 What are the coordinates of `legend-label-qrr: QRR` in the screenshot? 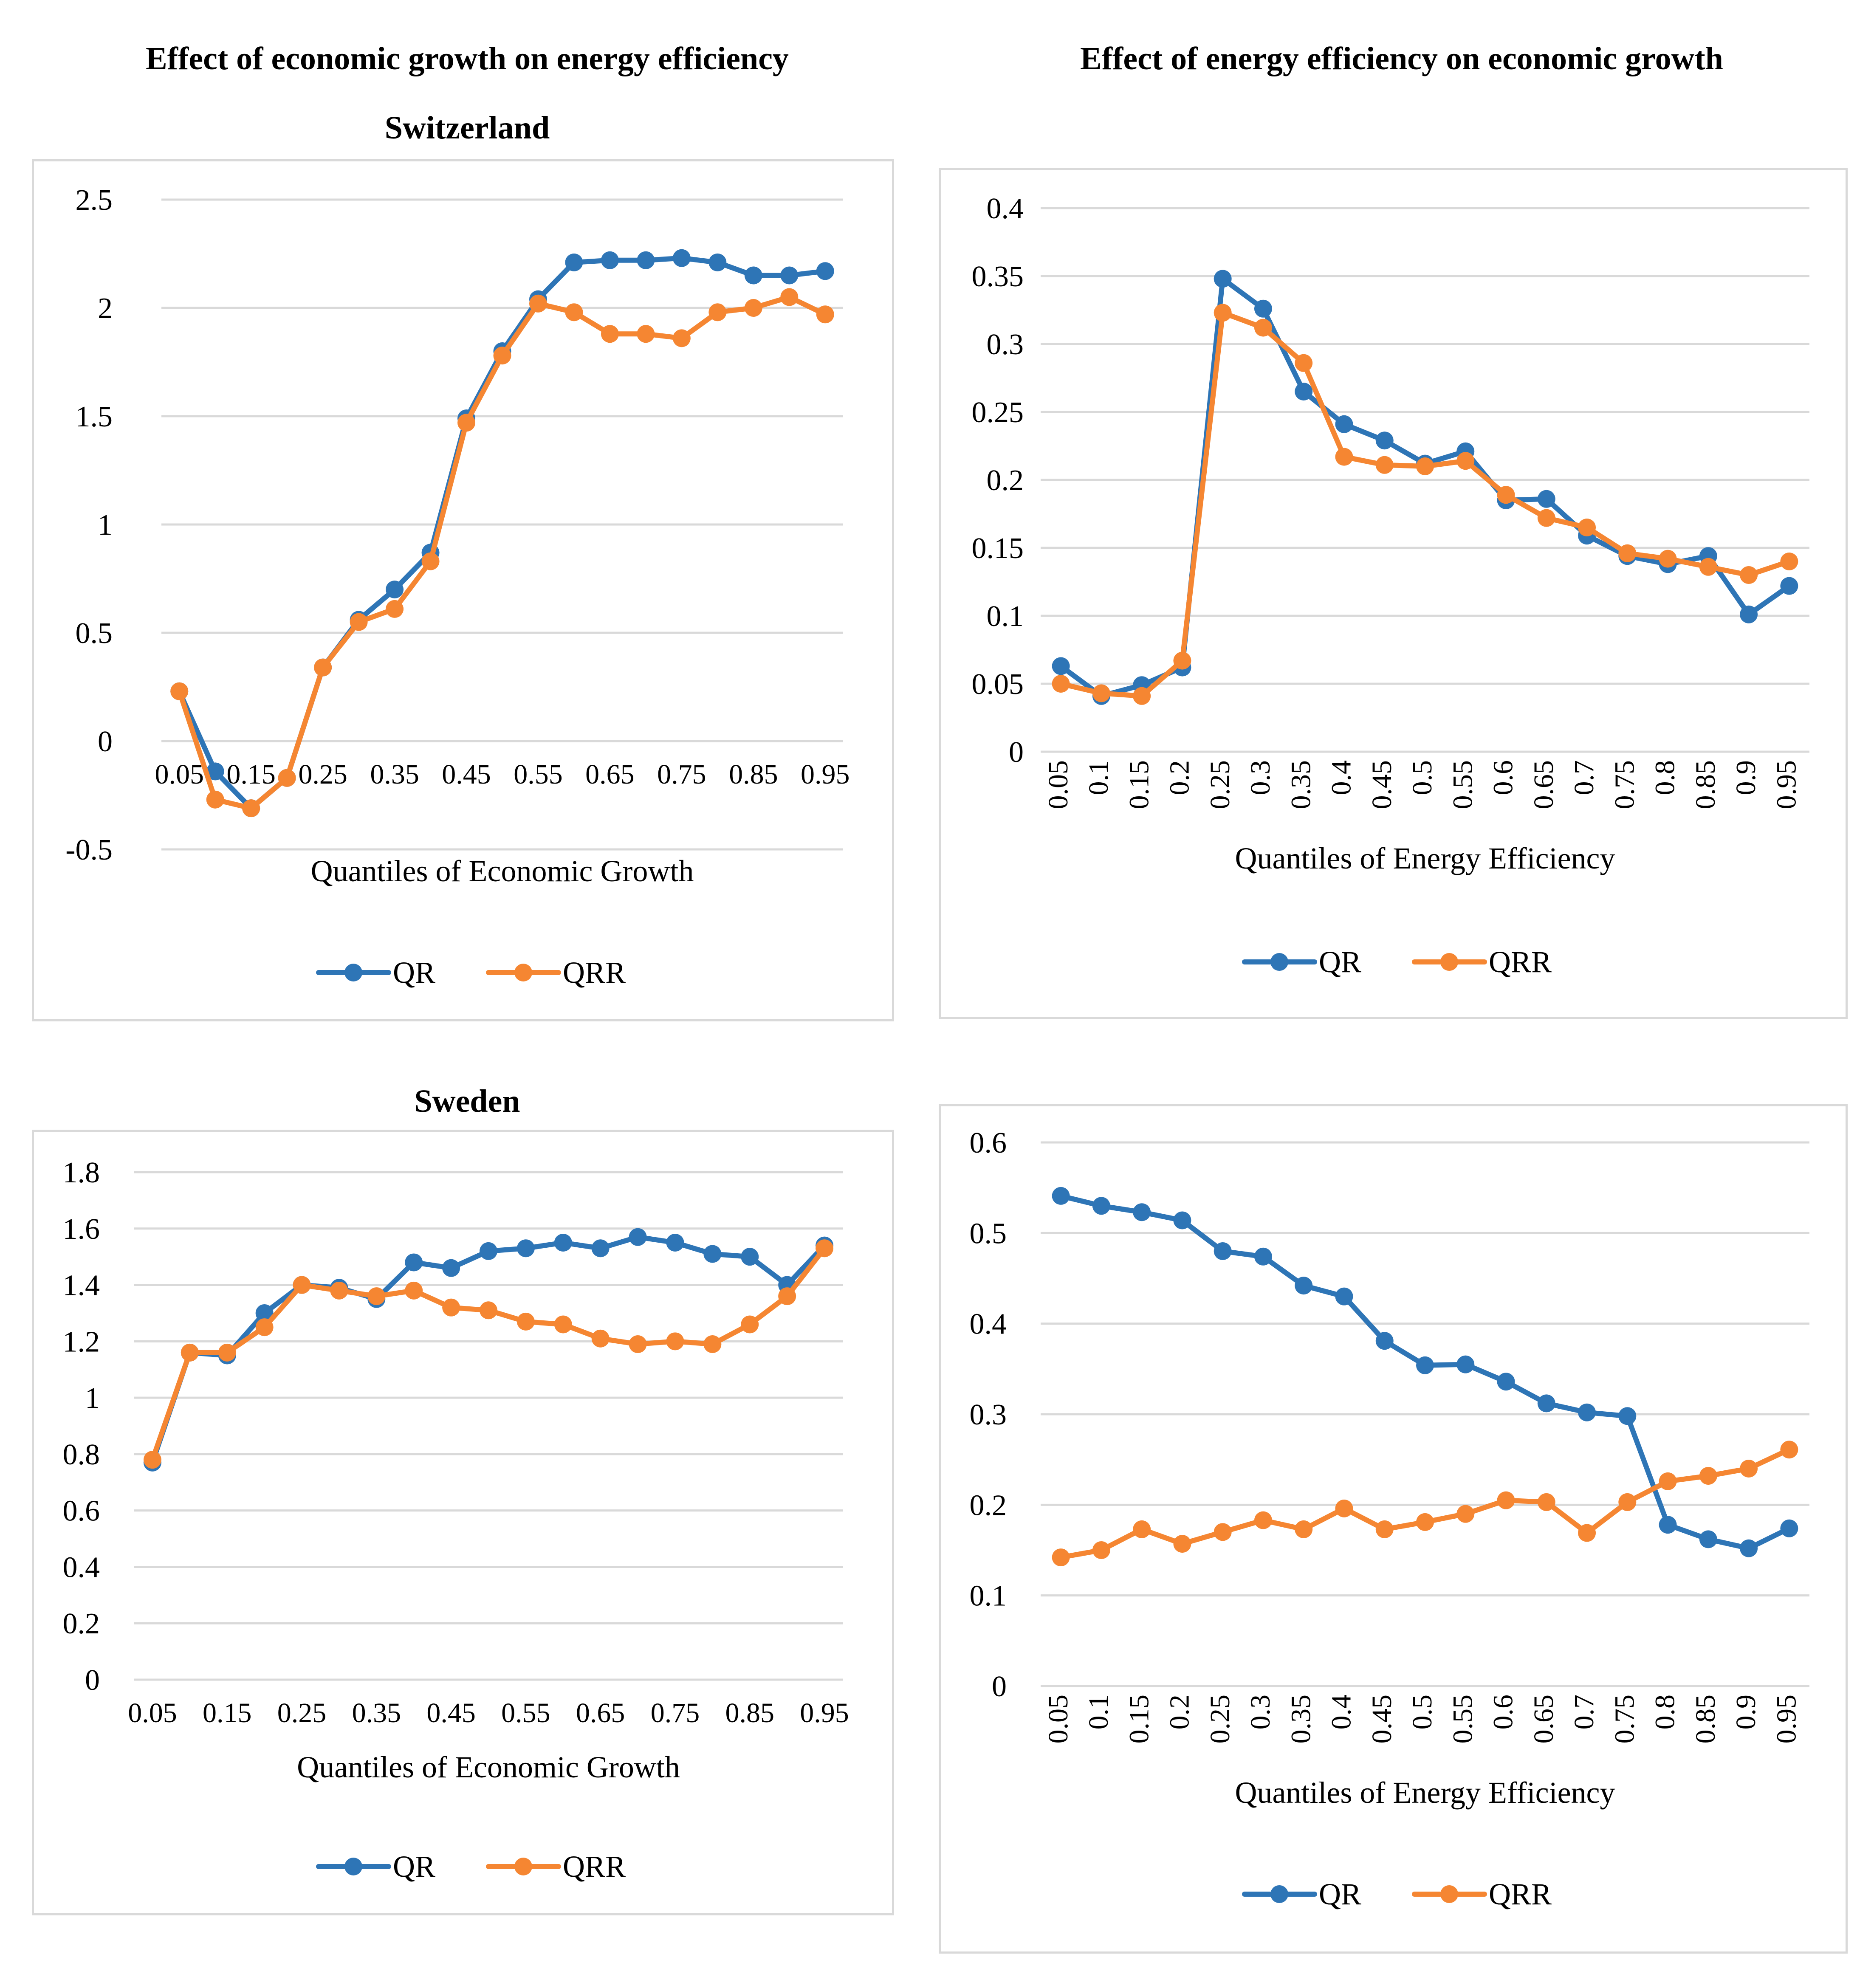 It's located at (1520, 962).